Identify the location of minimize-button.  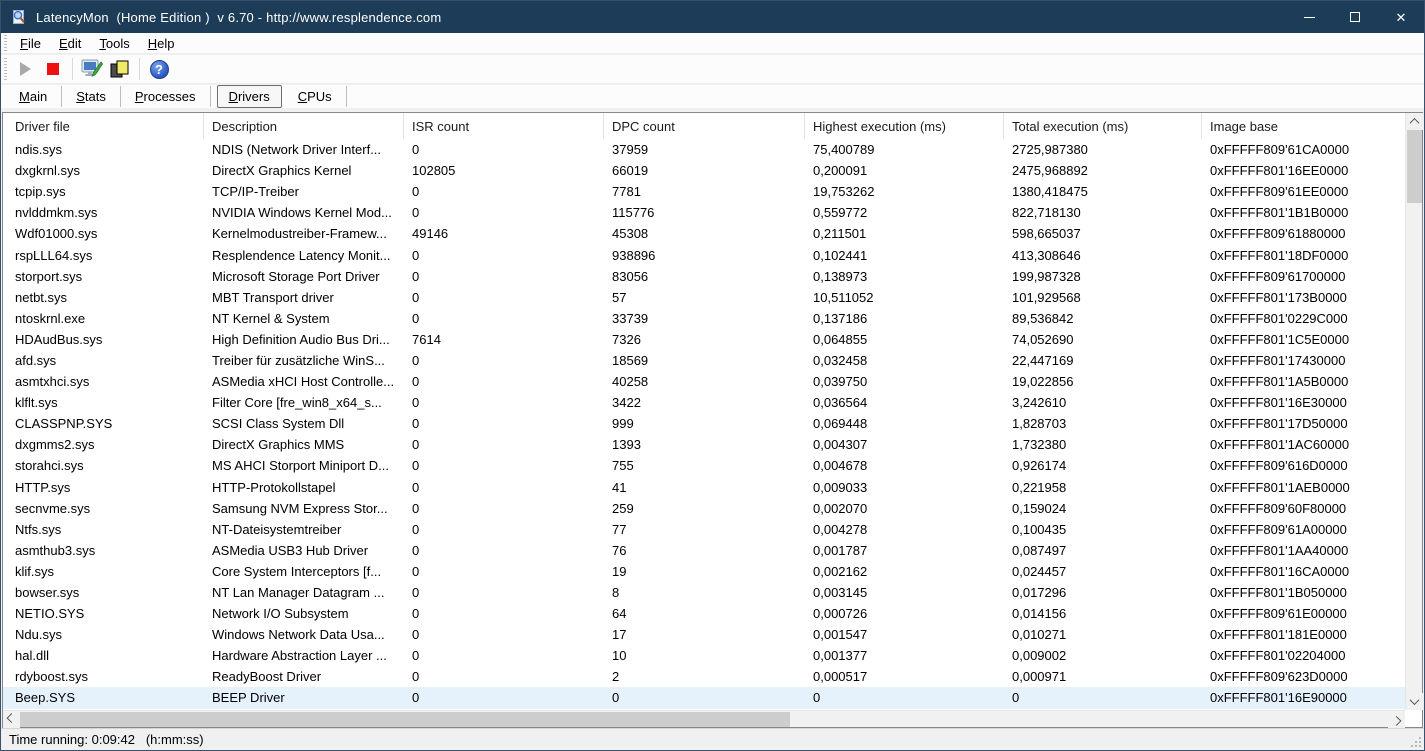
(1309, 17).